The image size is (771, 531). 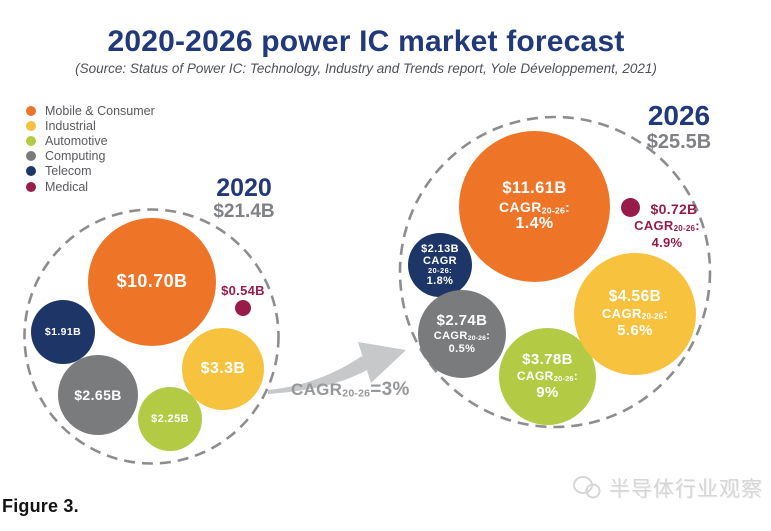 I want to click on bubble-value-label: $3.3B, so click(x=223, y=368).